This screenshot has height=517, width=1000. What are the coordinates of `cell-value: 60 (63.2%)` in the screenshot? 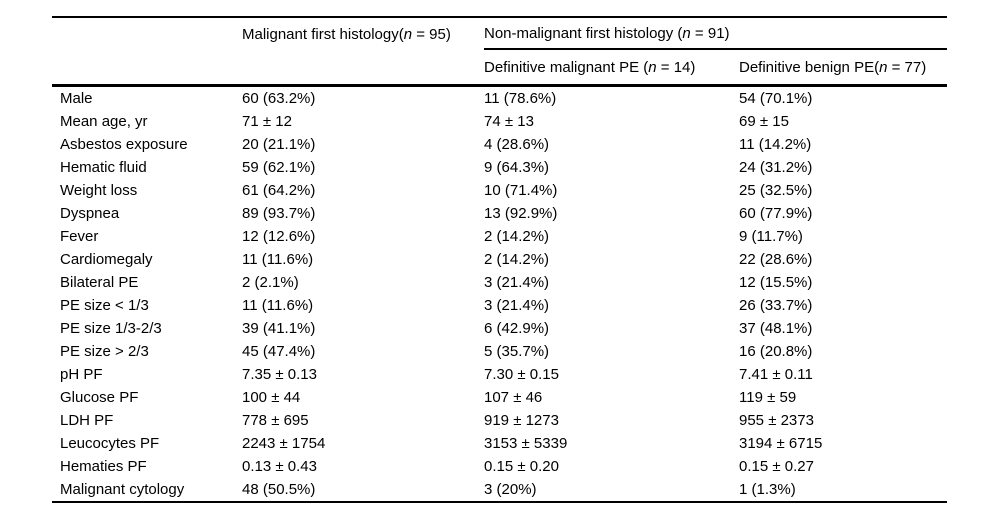 It's located at (279, 98).